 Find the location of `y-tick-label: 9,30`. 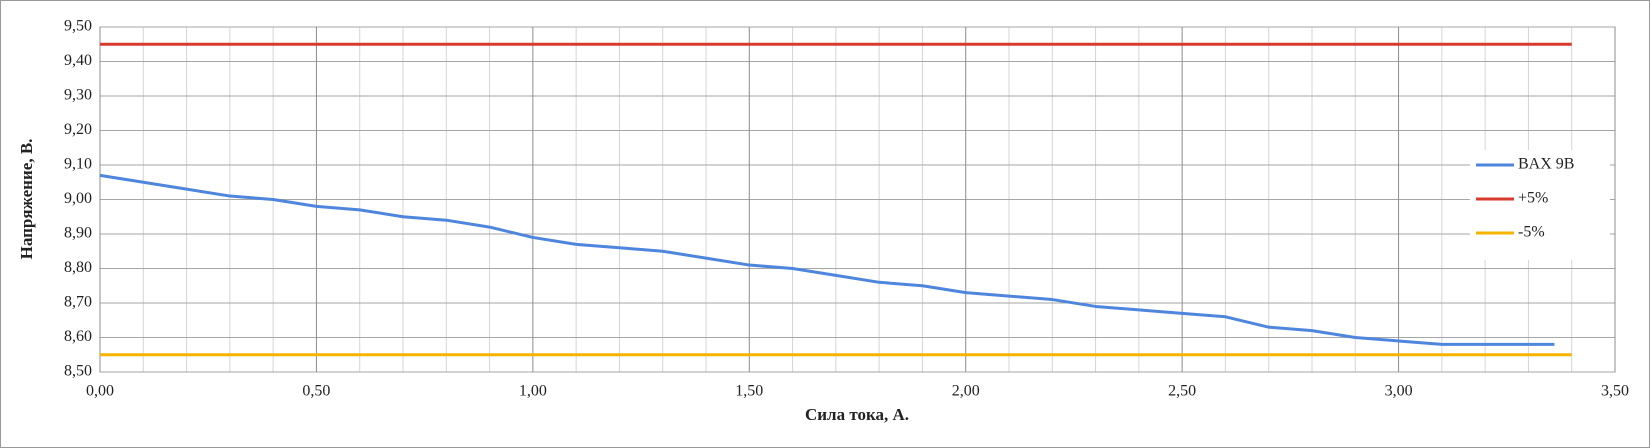

y-tick-label: 9,30 is located at coordinates (78, 95).